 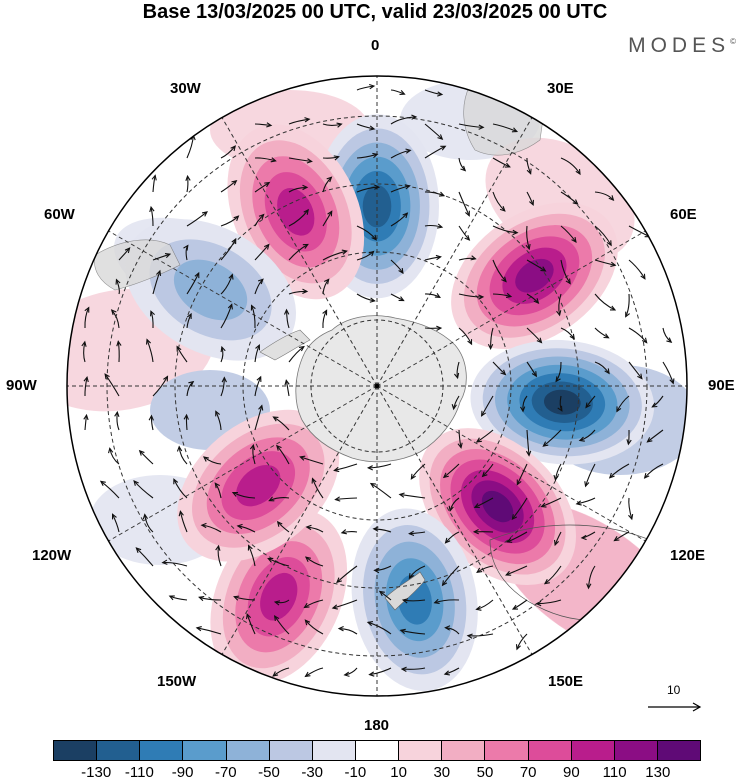 I want to click on reference-vector-arrow, so click(x=675, y=707).